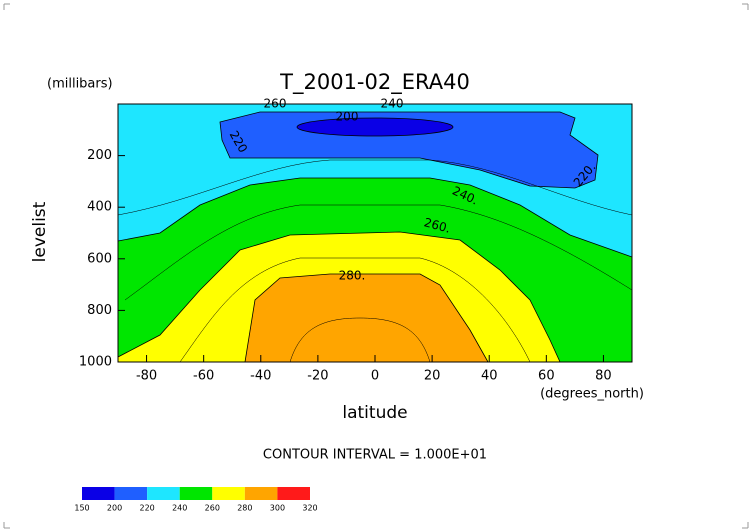  I want to click on x-tick-label: -20, so click(317, 376).